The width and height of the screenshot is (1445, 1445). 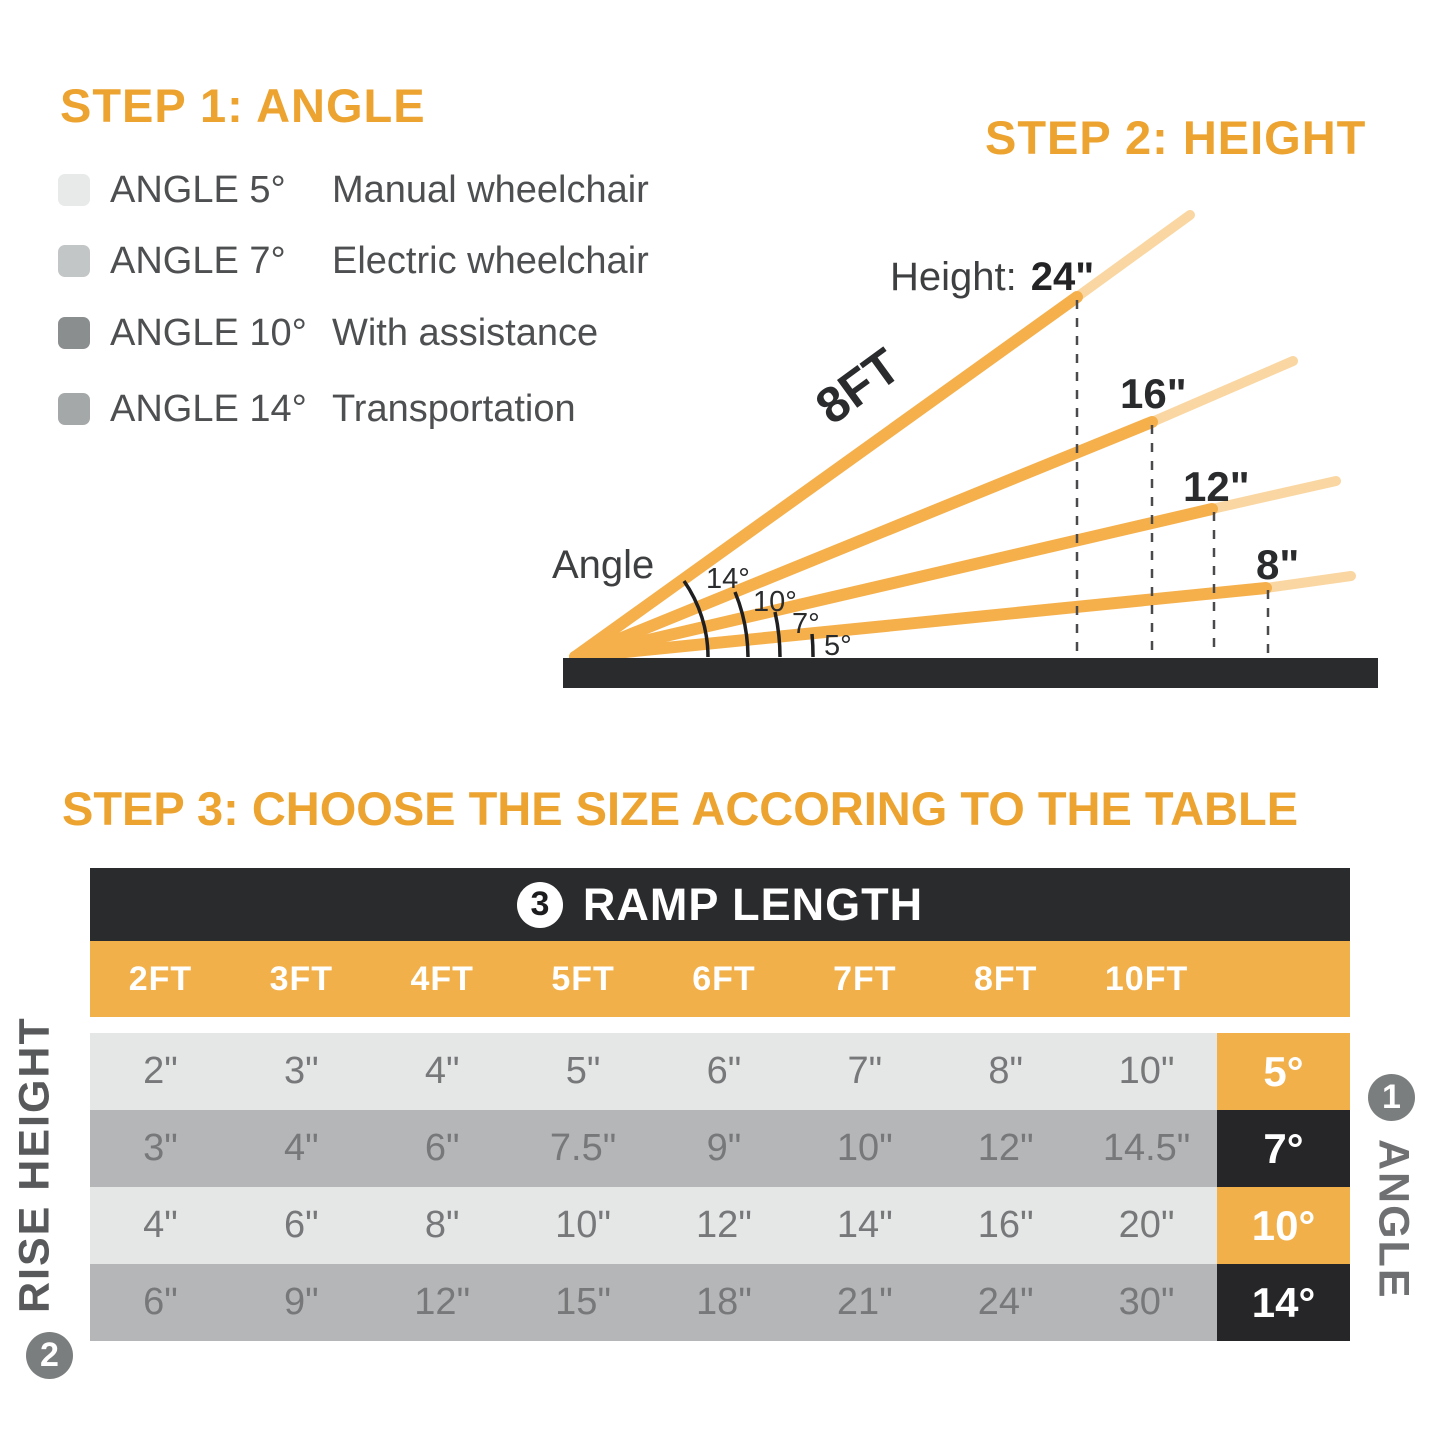 What do you see at coordinates (724, 1302) in the screenshot?
I see `cell-14deg-6ft: 18"` at bounding box center [724, 1302].